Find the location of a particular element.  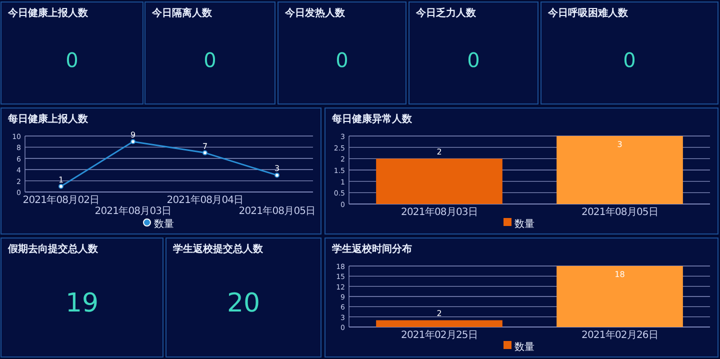

x-tick-label: 2021年02月25日 is located at coordinates (439, 335).